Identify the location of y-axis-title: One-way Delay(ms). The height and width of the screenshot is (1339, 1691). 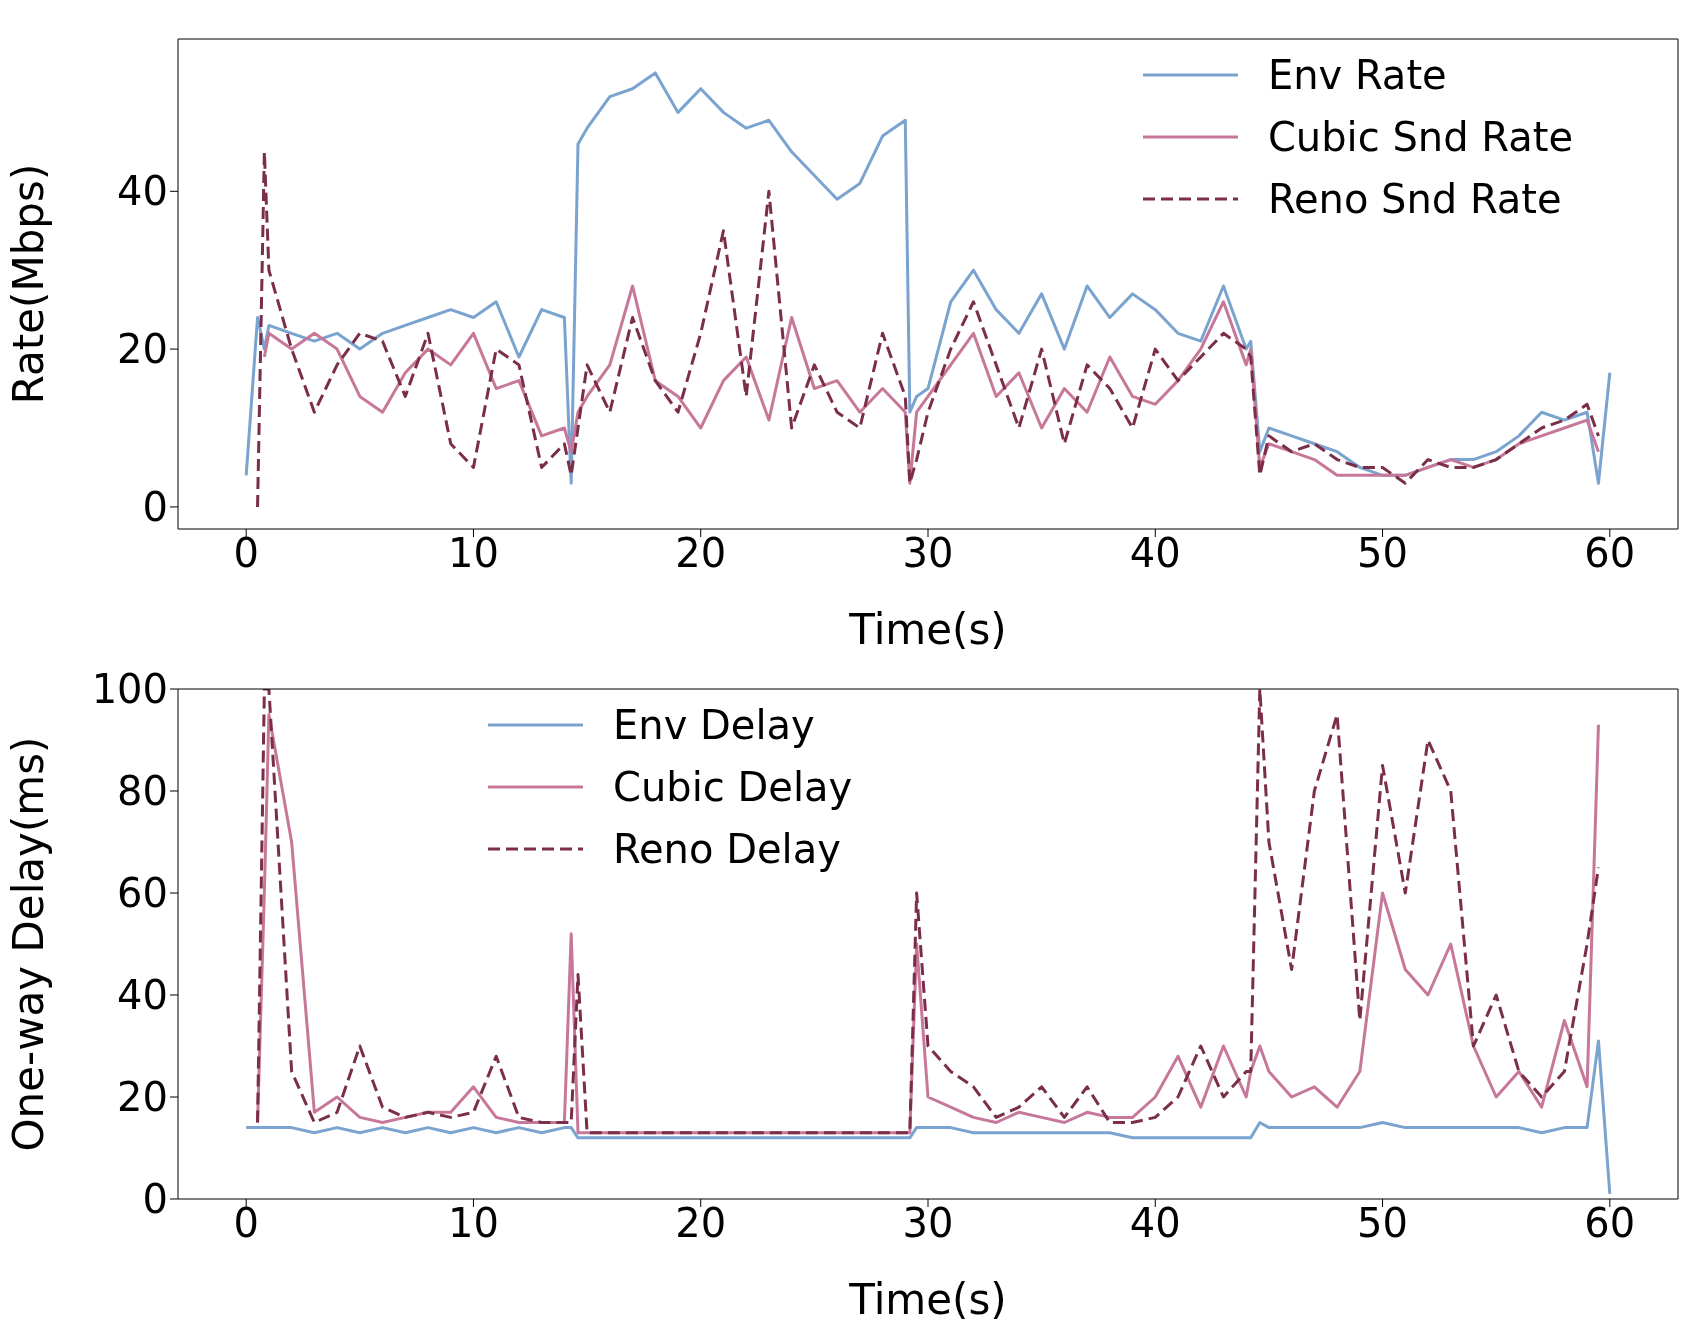
(28, 944).